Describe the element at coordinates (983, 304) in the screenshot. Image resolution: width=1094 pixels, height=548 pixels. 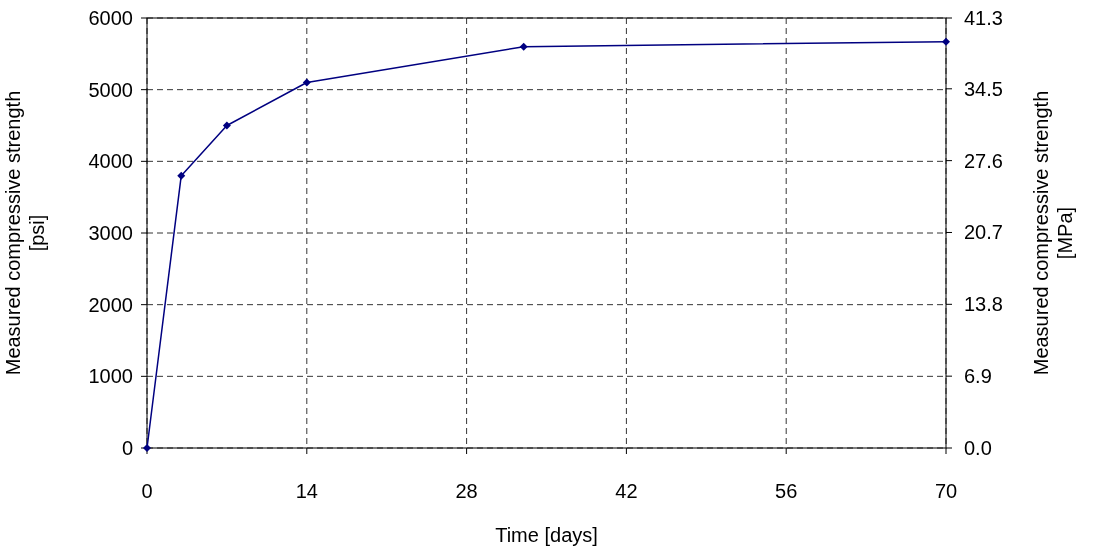
I see `y2-tick-label: 13.8` at that location.